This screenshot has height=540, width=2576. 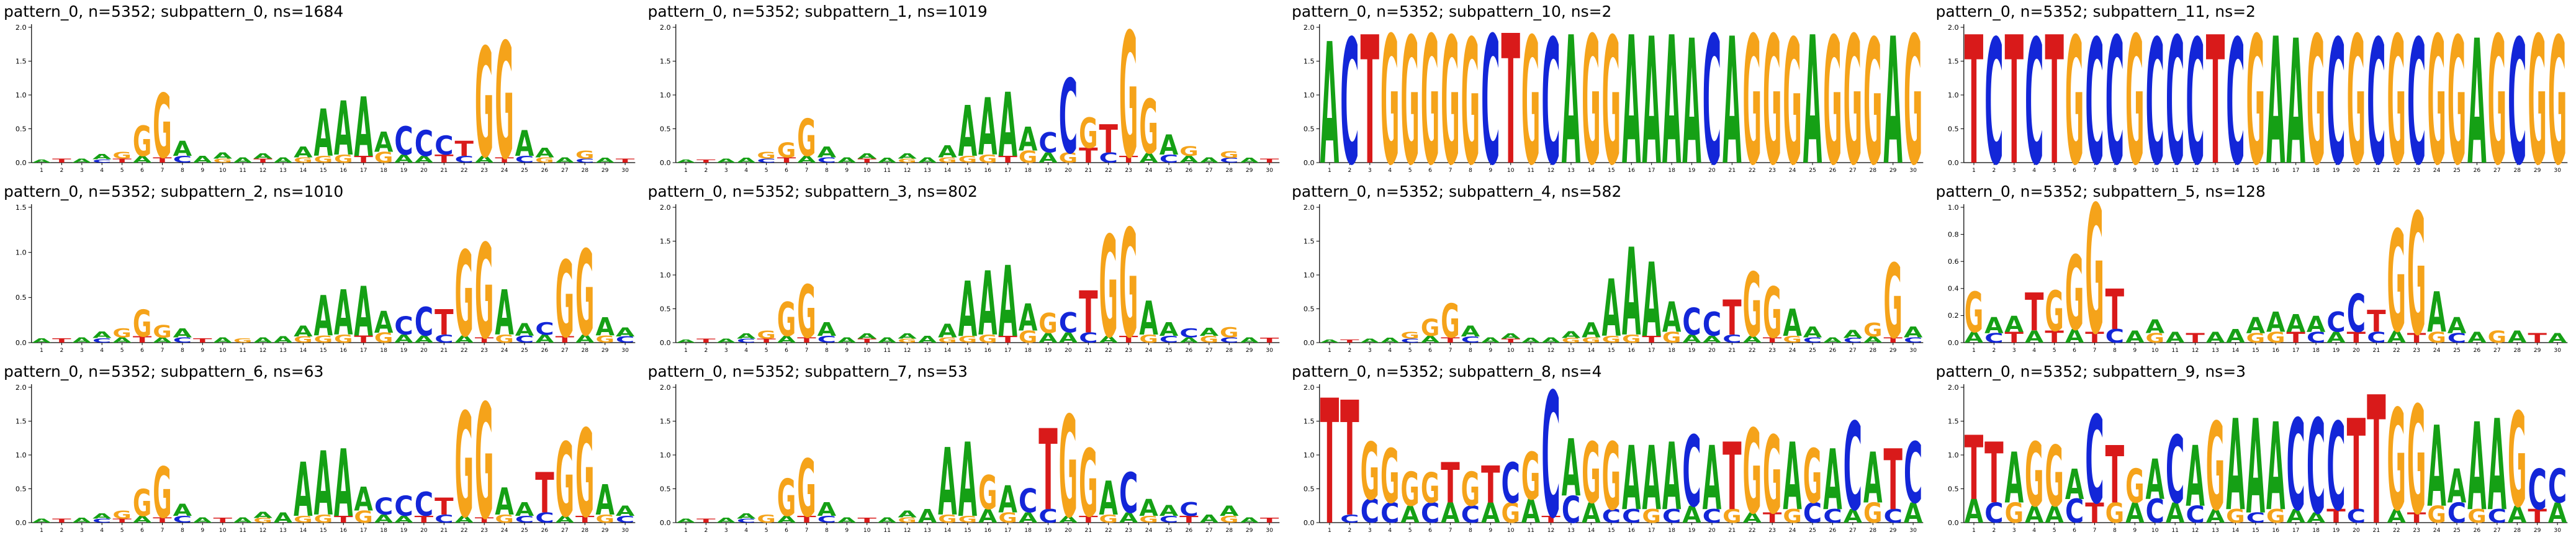 What do you see at coordinates (1309, 28) in the screenshot?
I see `y-tick-label: 2.0` at bounding box center [1309, 28].